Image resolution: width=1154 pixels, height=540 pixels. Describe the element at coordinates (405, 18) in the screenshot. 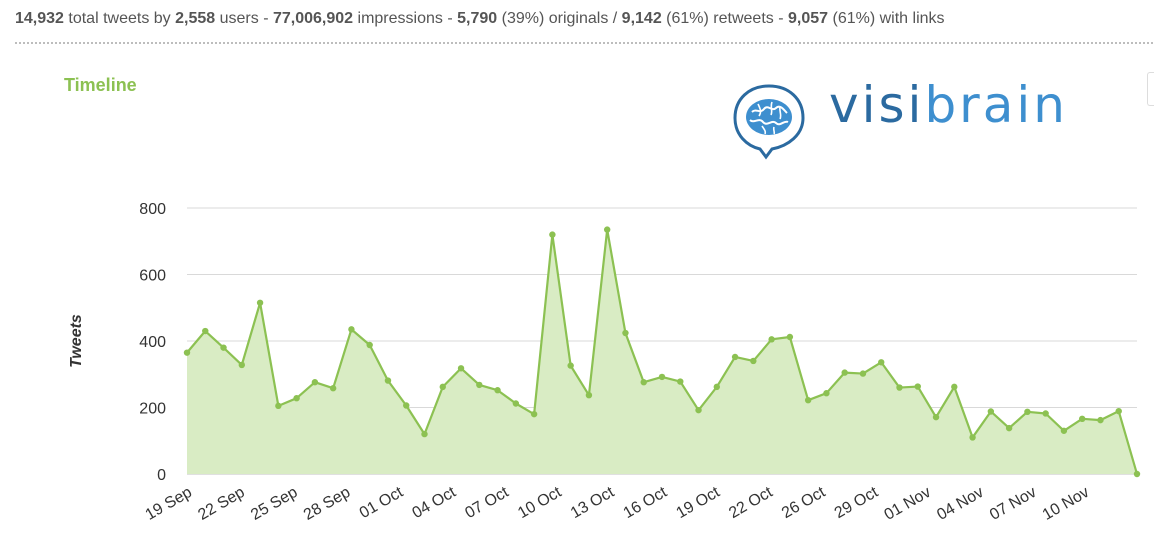

I see `stat-impressions-label: impressions -` at that location.